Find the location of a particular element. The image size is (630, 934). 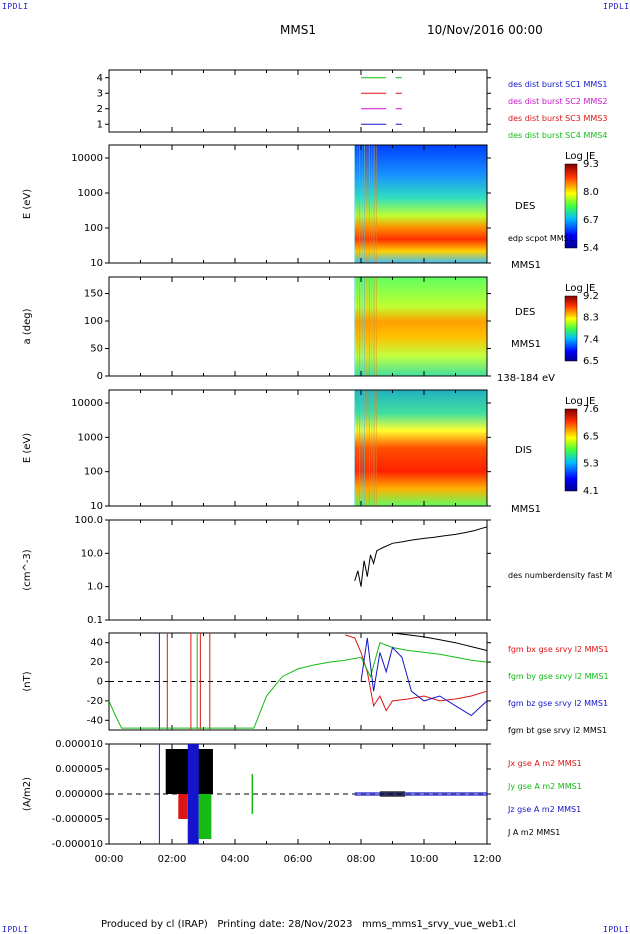

x-tick-label: 02:00 is located at coordinates (172, 859).